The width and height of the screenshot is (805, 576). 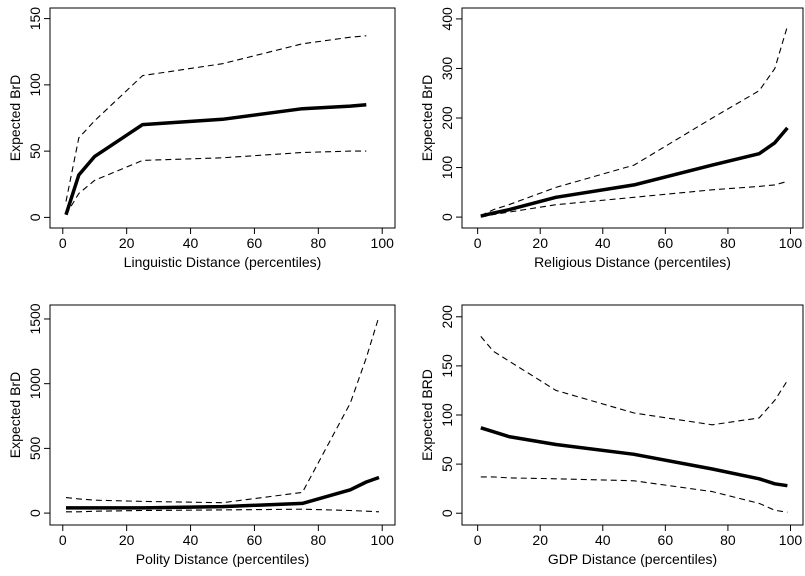 What do you see at coordinates (632, 262) in the screenshot?
I see `x-axis-title: Religious Distance (percentiles)` at bounding box center [632, 262].